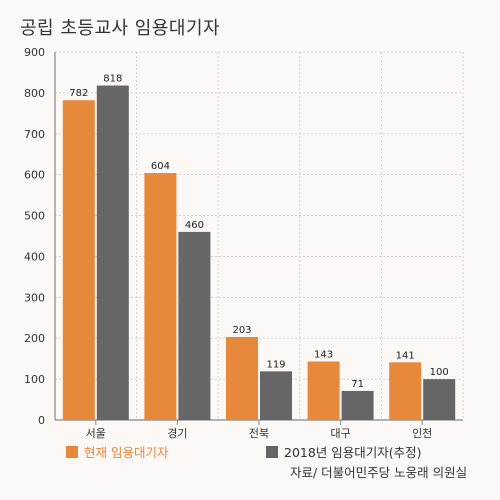 The height and width of the screenshot is (500, 500). What do you see at coordinates (96, 433) in the screenshot?
I see `x-tick-label: 서울` at bounding box center [96, 433].